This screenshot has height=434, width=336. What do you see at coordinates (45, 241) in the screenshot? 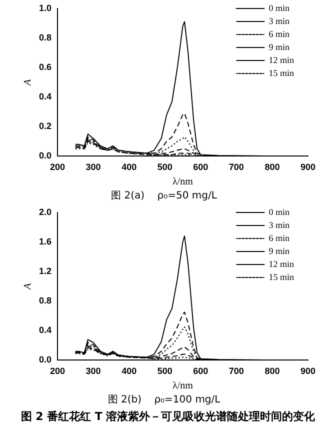
I see `y-tick-label: 1.6` at bounding box center [45, 241].